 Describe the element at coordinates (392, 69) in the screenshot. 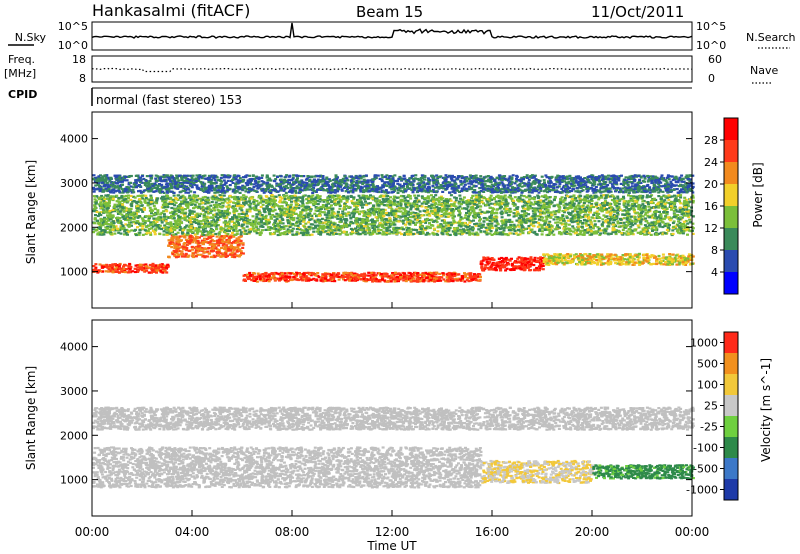

I see `freq-strip-frame` at that location.